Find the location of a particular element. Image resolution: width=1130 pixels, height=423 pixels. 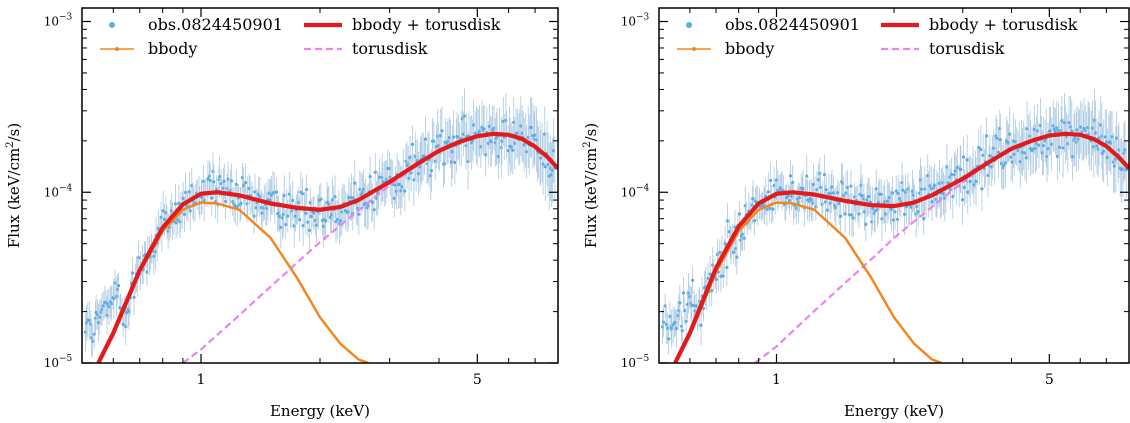

y-tick-label: 10−5 is located at coordinates (635, 362).